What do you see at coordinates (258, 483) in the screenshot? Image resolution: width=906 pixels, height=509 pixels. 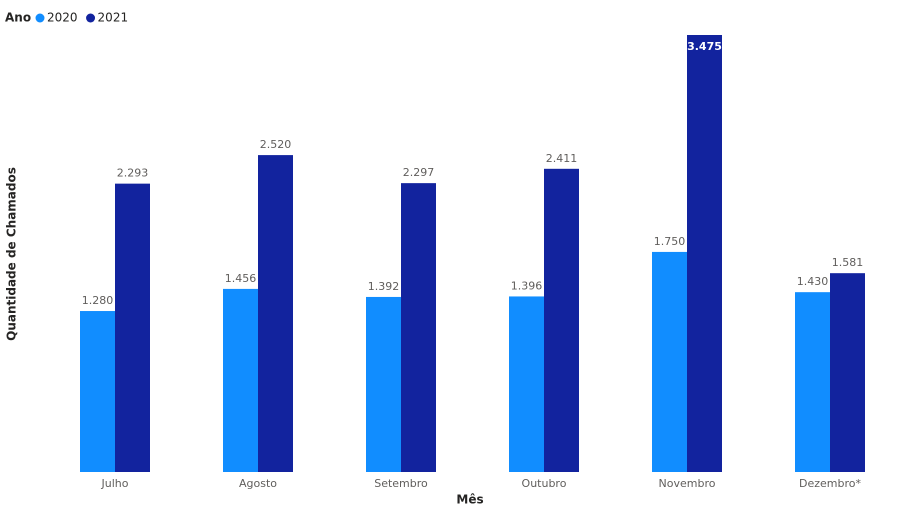 I see `x-tick-label: Agosto` at bounding box center [258, 483].